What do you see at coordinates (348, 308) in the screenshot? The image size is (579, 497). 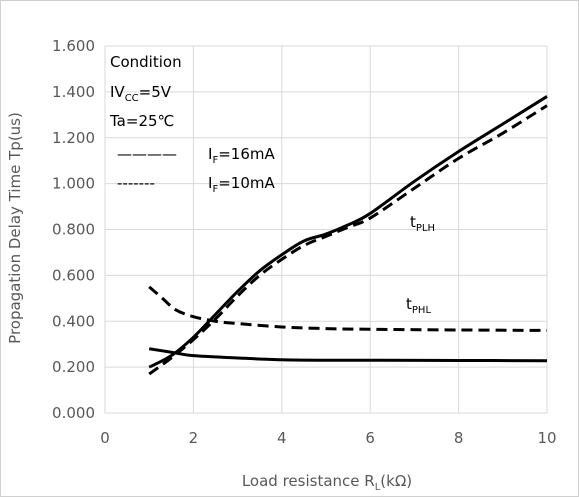 I see `series-line-tphl-if10ma` at bounding box center [348, 308].